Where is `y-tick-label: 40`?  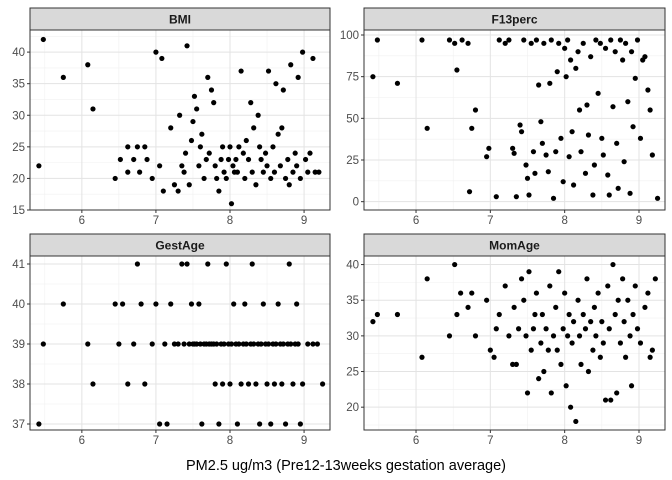 y-tick-label: 40 is located at coordinates (352, 266).